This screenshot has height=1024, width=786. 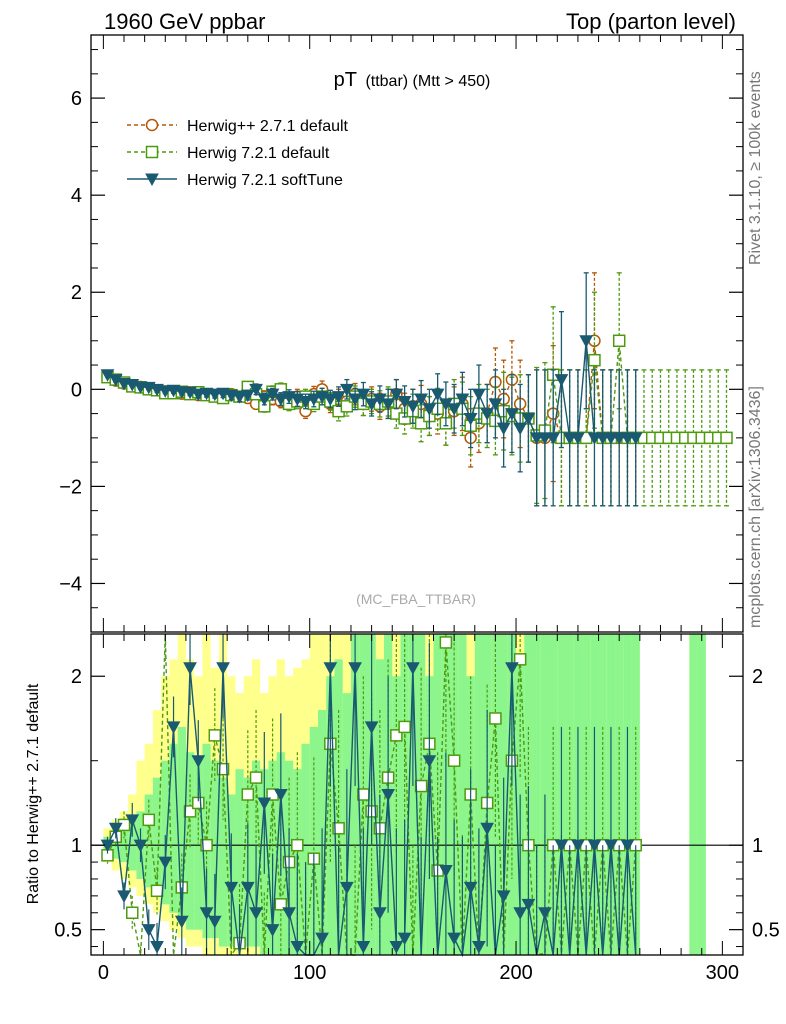 What do you see at coordinates (76, 99) in the screenshot?
I see `main-ytick-label: 6` at bounding box center [76, 99].